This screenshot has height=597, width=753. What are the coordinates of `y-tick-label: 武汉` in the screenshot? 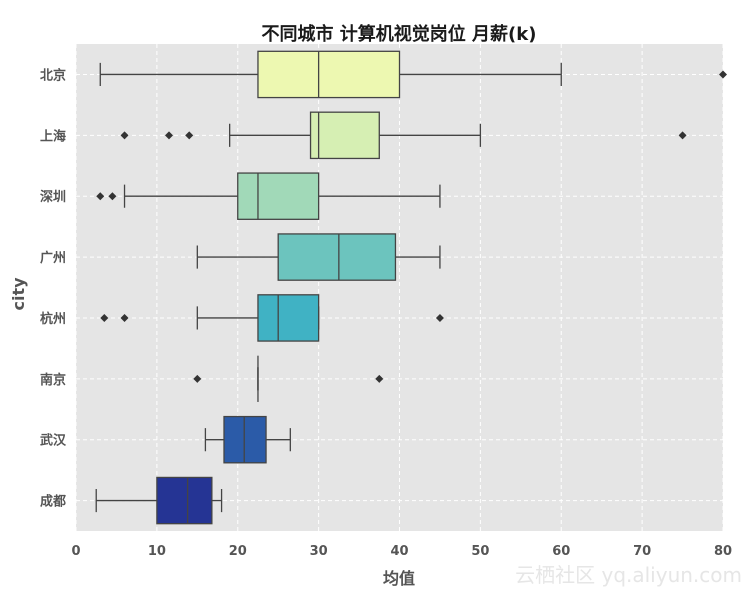 It's located at (53, 441).